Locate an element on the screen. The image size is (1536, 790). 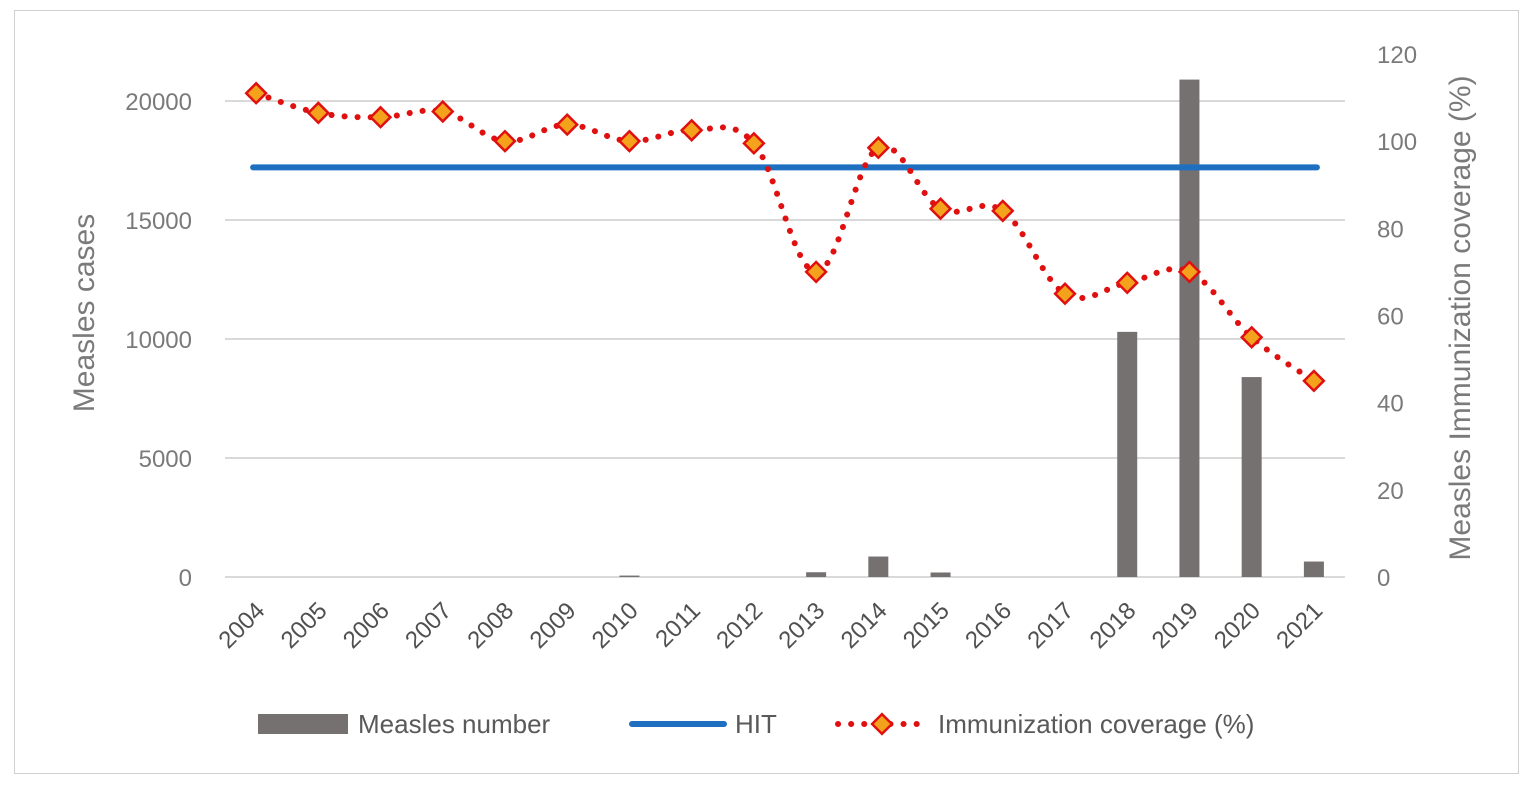
x-tick-label: 2007 is located at coordinates (428, 625).